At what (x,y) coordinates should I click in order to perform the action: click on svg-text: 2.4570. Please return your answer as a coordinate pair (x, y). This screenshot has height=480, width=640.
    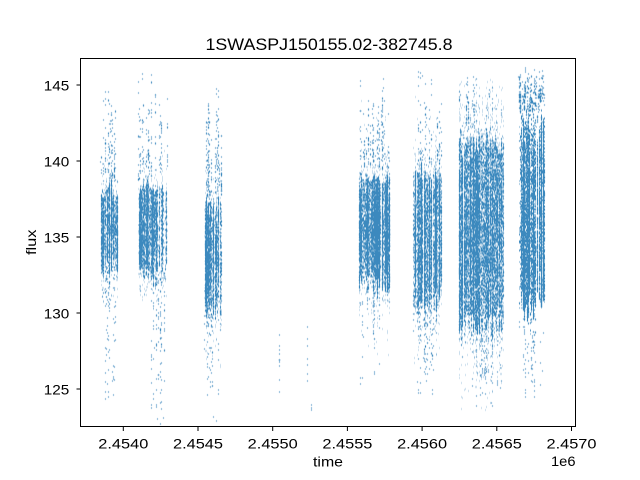
    Looking at the image, I should click on (572, 443).